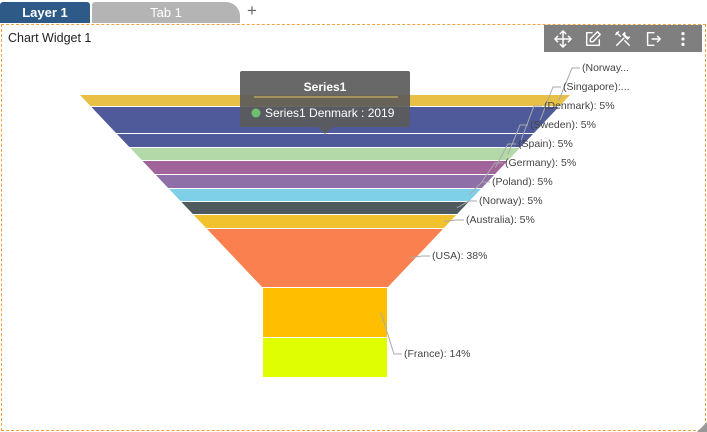  I want to click on tooltip-marker, so click(256, 113).